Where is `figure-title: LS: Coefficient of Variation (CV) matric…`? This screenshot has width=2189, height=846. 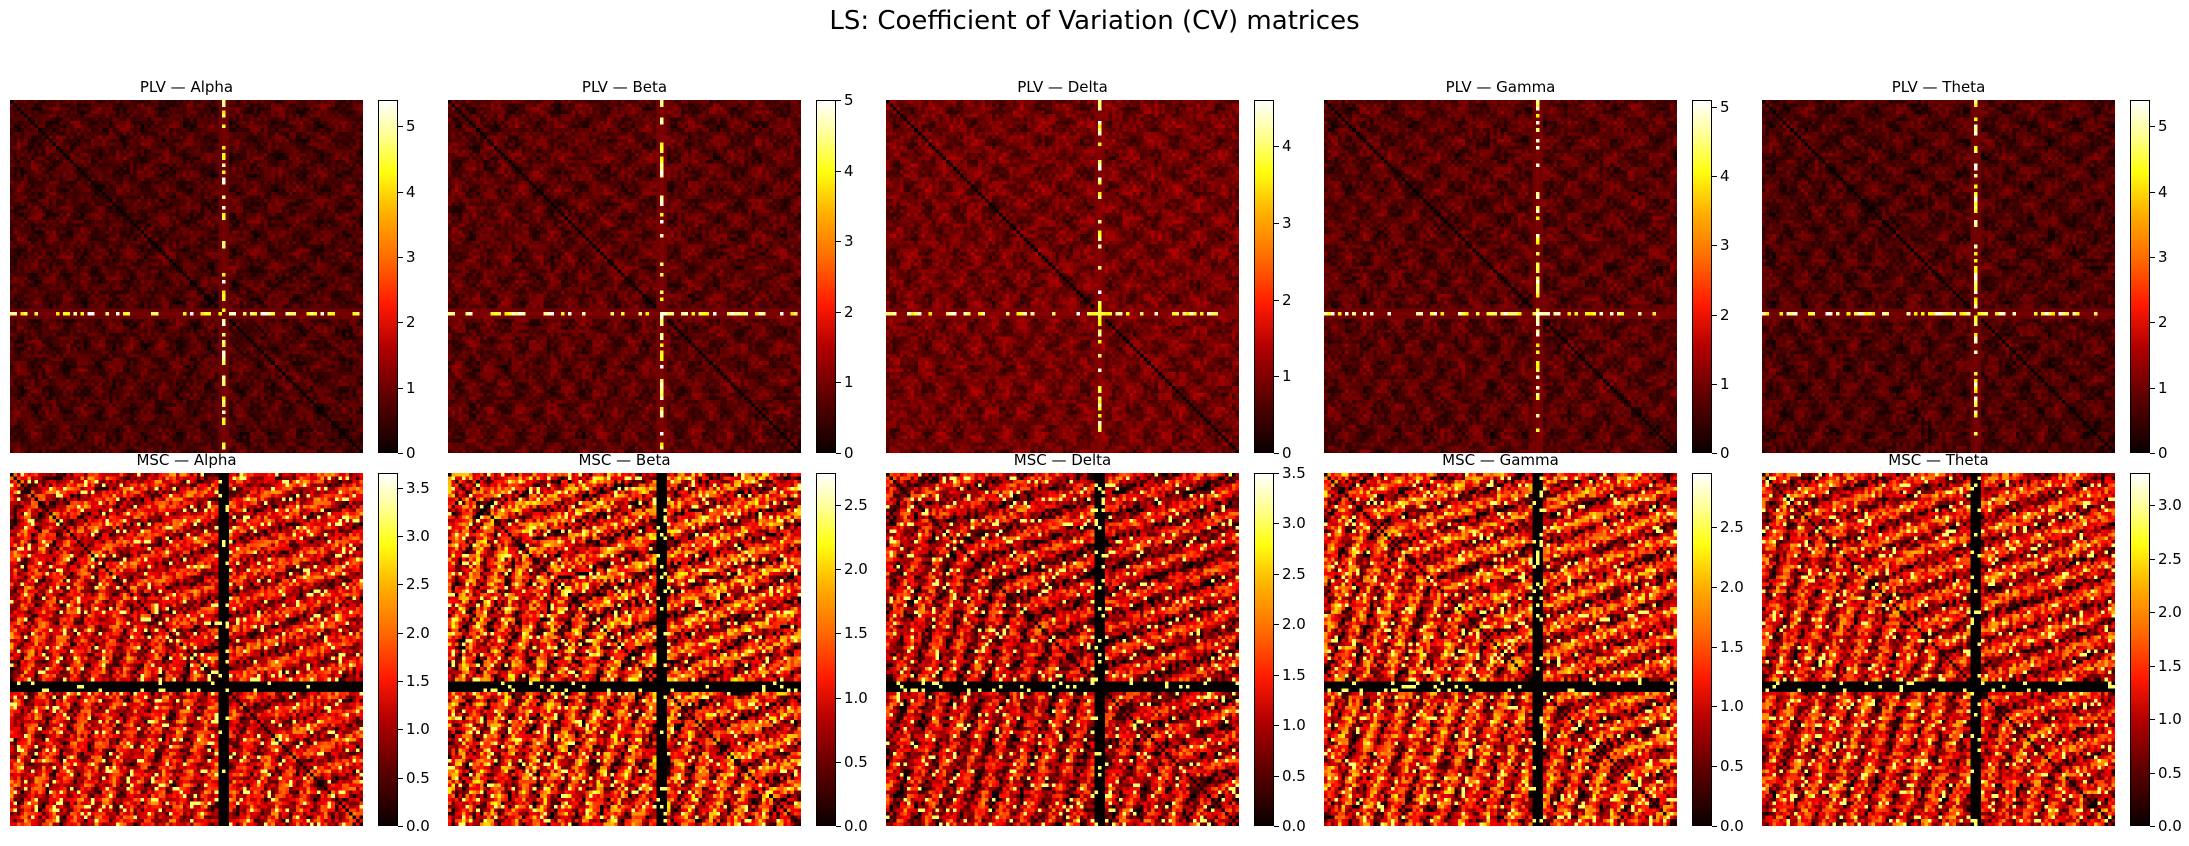 figure-title: LS: Coefficient of Variation (CV) matric… is located at coordinates (1094, 21).